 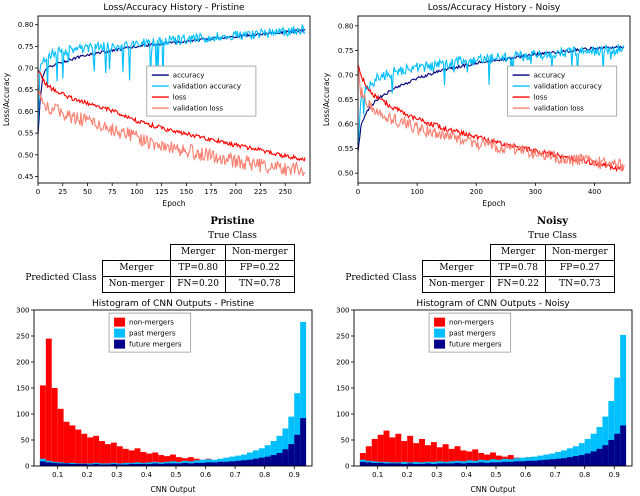 What do you see at coordinates (346, 174) in the screenshot?
I see `y-tick-label: 0.50` at bounding box center [346, 174].